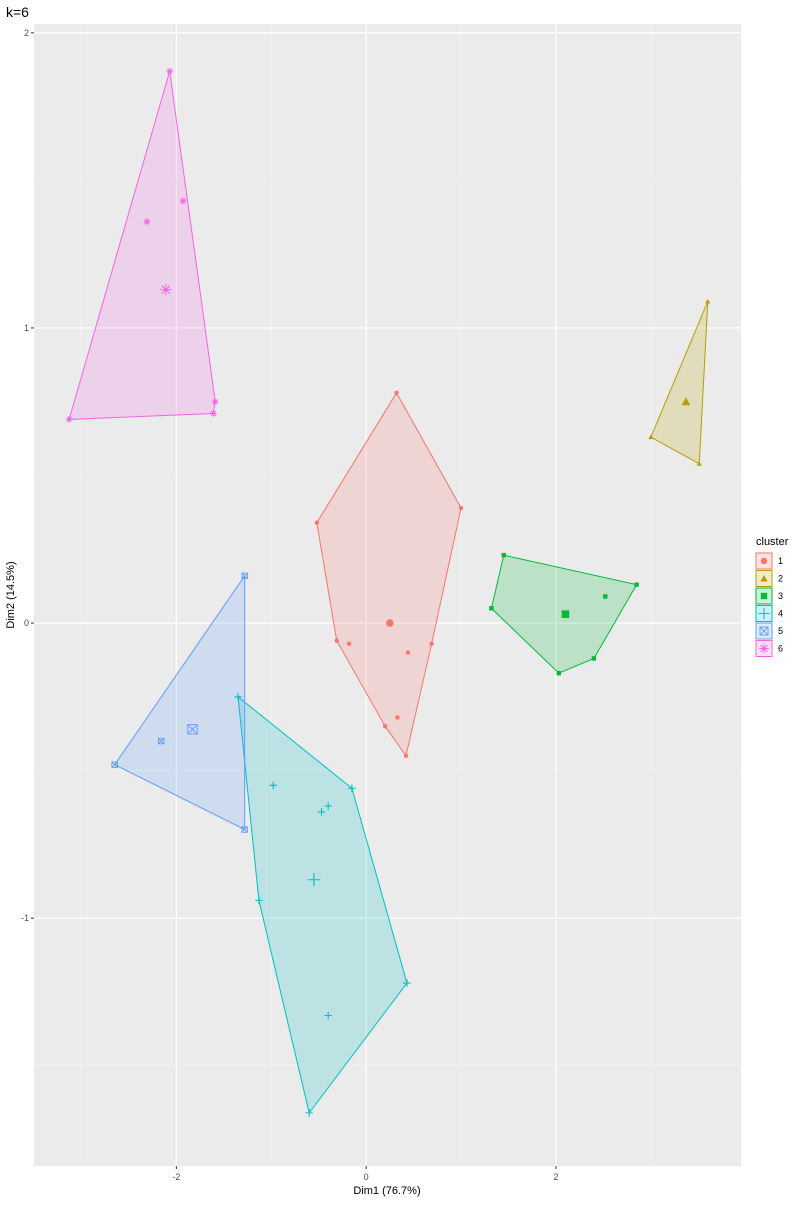 The width and height of the screenshot is (800, 1205). Describe the element at coordinates (366, 1177) in the screenshot. I see `x-tick-label: 0` at that location.